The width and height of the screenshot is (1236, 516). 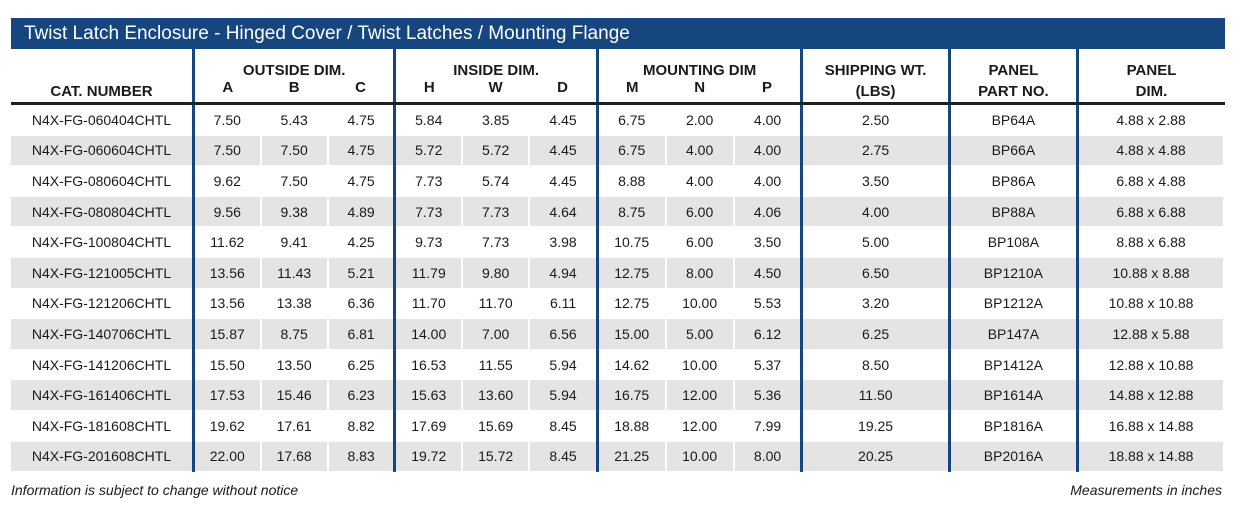 I want to click on cell-panel-part-no: BP66A, so click(x=1014, y=150).